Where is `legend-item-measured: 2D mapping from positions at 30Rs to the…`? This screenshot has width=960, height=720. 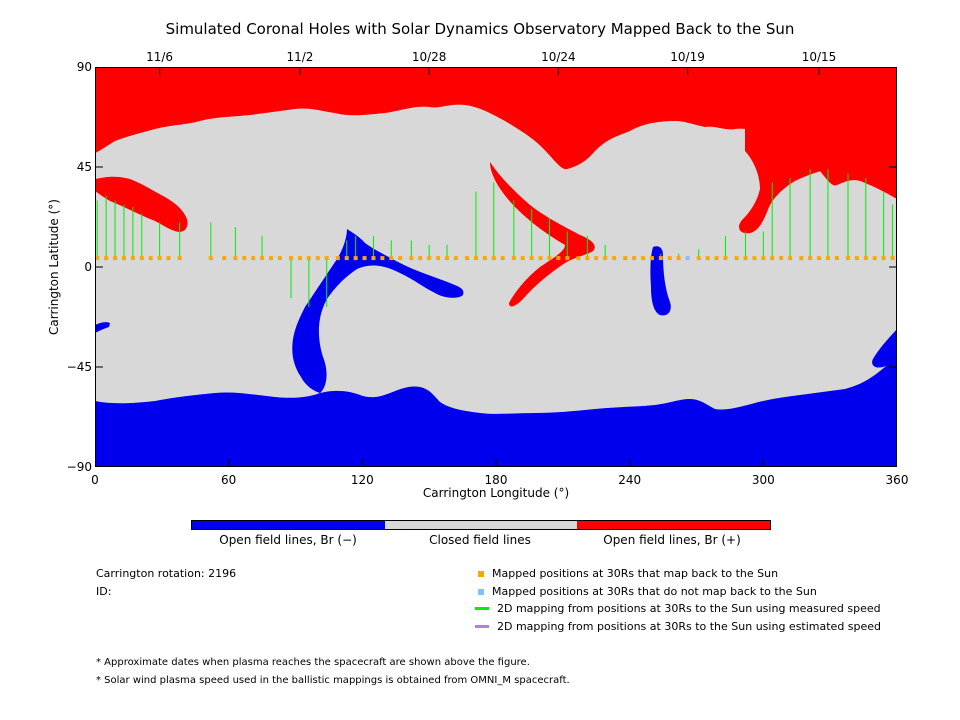 legend-item-measured: 2D mapping from positions at 30Rs to the… is located at coordinates (678, 608).